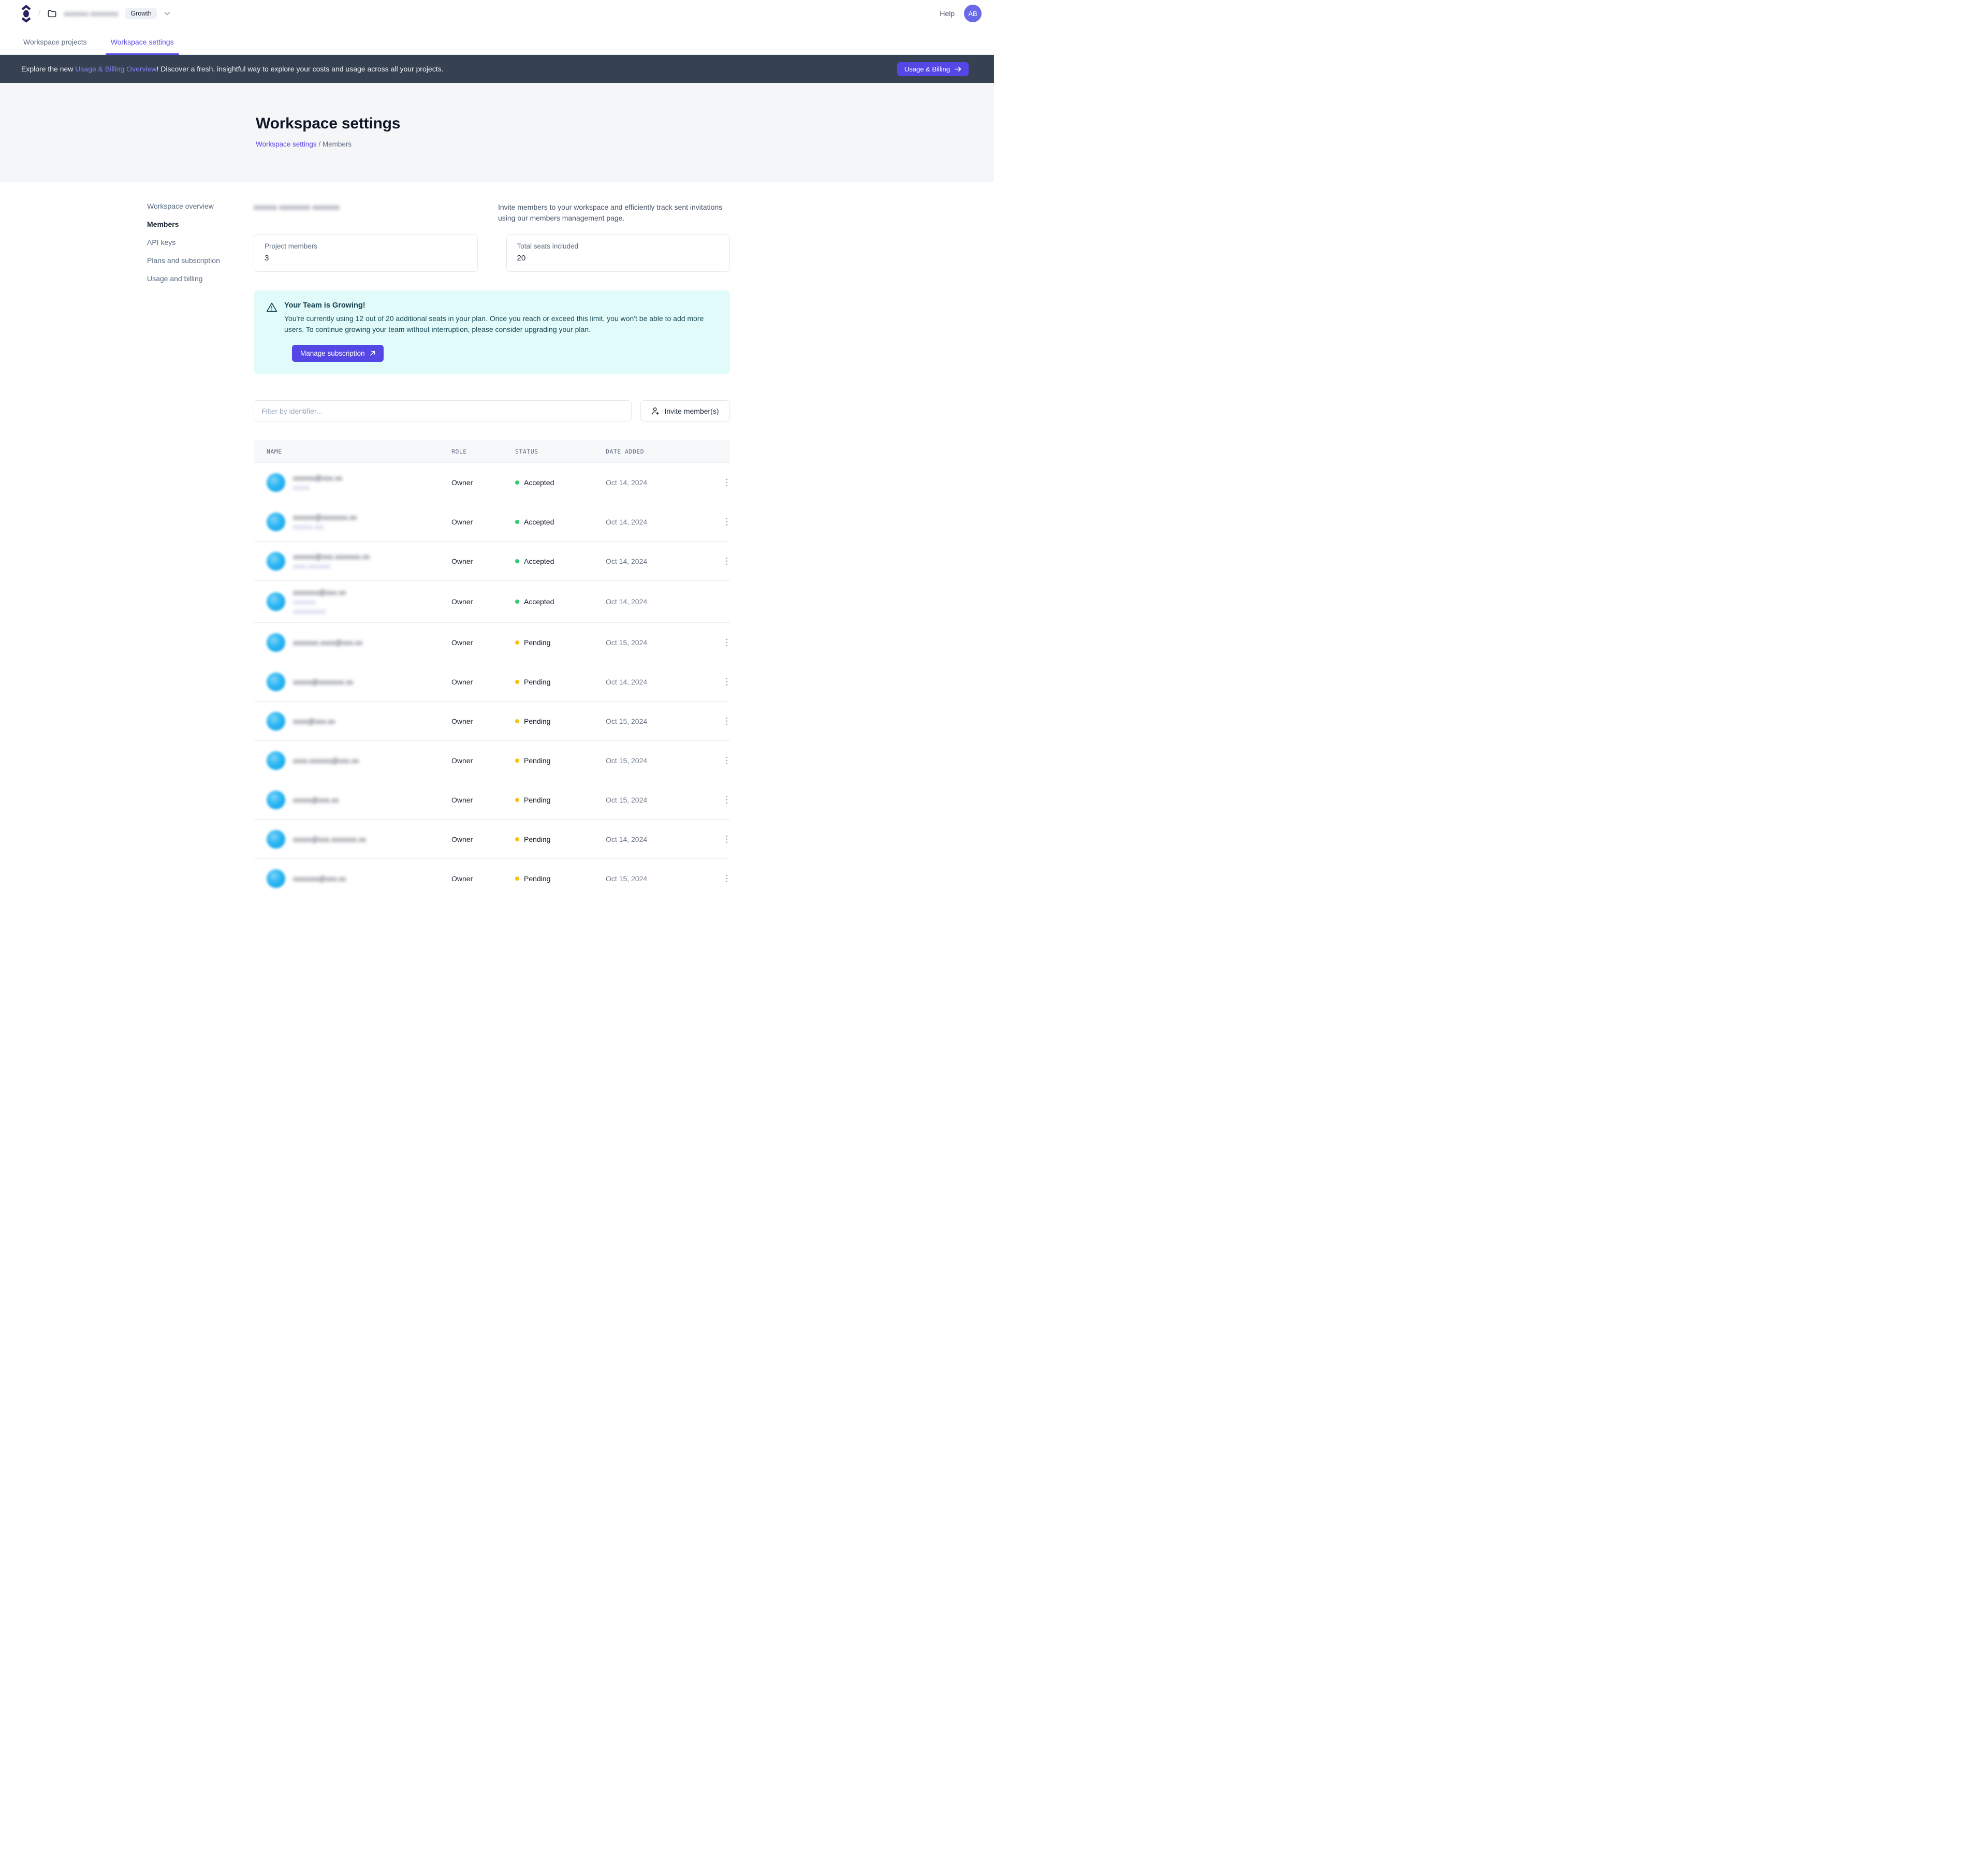 This screenshot has width=1988, height=1866. What do you see at coordinates (116, 69) in the screenshot?
I see `usage-billing-overview-link: Usage & Billing Overview` at bounding box center [116, 69].